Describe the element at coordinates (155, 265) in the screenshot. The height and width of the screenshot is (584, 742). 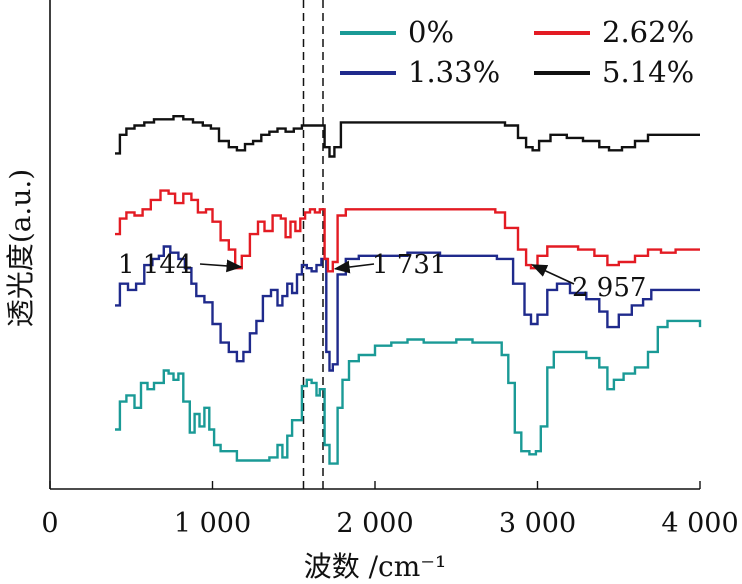
I see `annotation-label: 1 144` at that location.